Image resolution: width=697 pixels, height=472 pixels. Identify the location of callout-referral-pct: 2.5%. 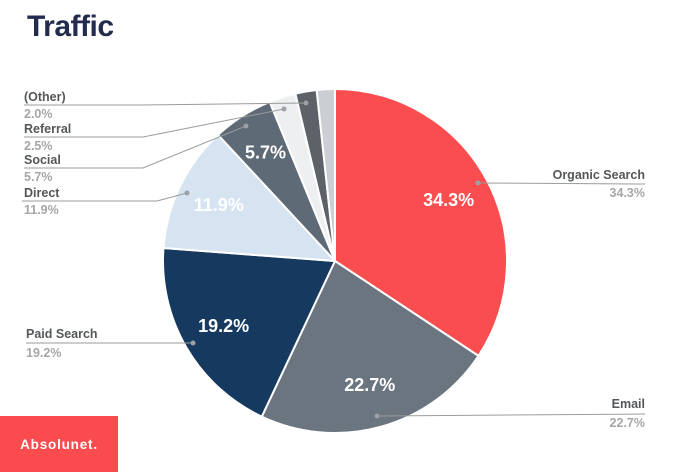
(38, 146).